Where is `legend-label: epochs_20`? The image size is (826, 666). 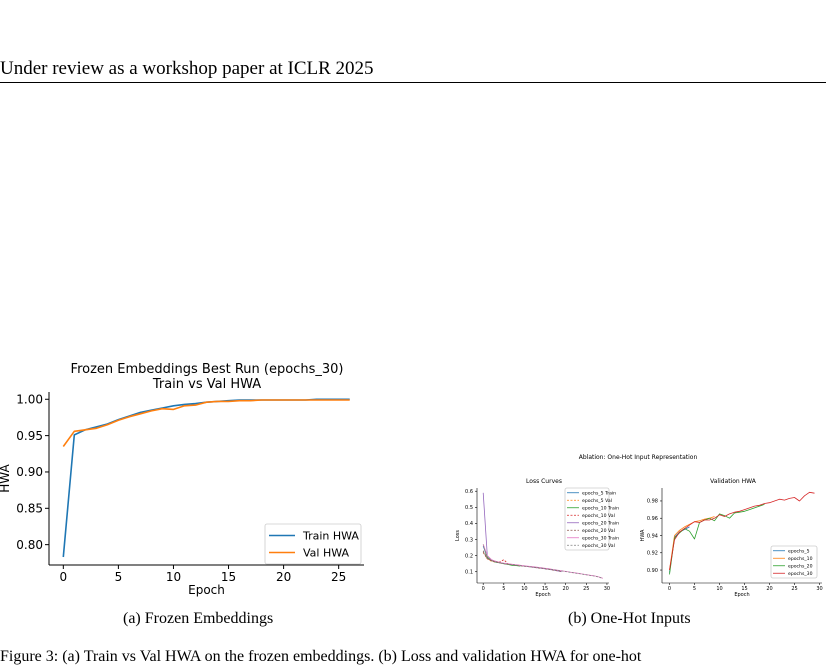 legend-label: epochs_20 is located at coordinates (800, 566).